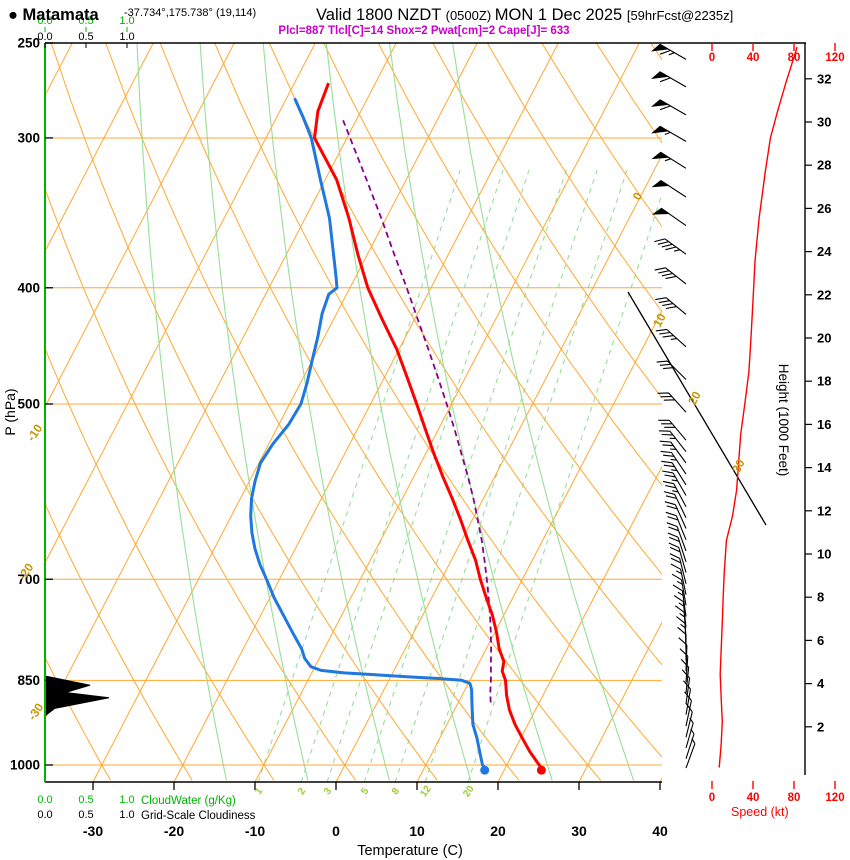 Image resolution: width=850 pixels, height=860 pixels. What do you see at coordinates (712, 58) in the screenshot?
I see `speed-tick-label-top: 0` at bounding box center [712, 58].